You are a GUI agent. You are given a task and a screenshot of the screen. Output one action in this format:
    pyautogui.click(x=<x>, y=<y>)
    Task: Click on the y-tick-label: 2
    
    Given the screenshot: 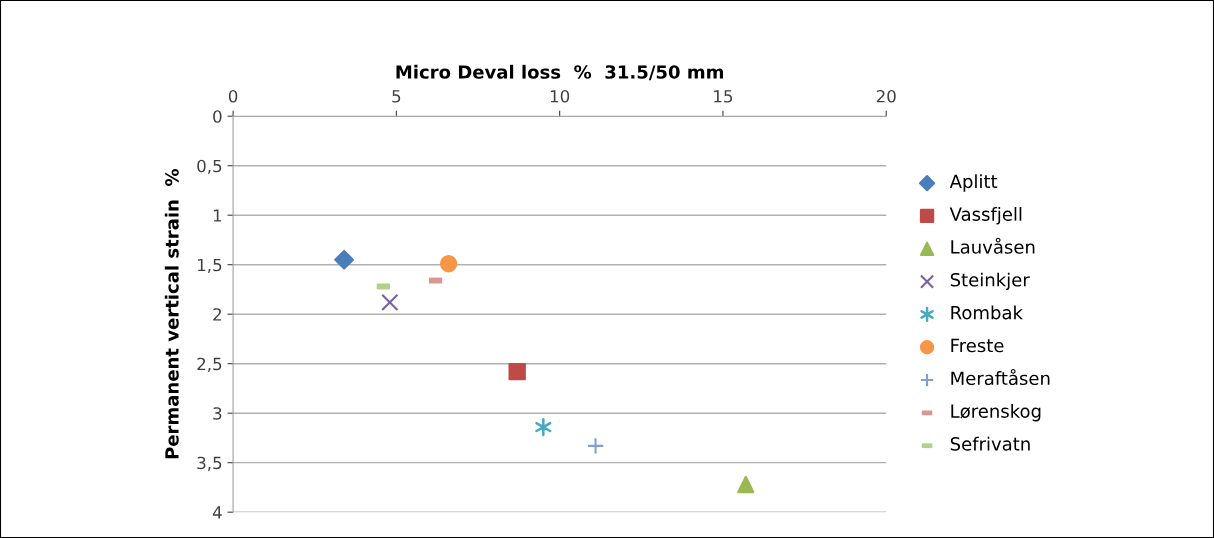 What is the action you would take?
    pyautogui.click(x=217, y=314)
    